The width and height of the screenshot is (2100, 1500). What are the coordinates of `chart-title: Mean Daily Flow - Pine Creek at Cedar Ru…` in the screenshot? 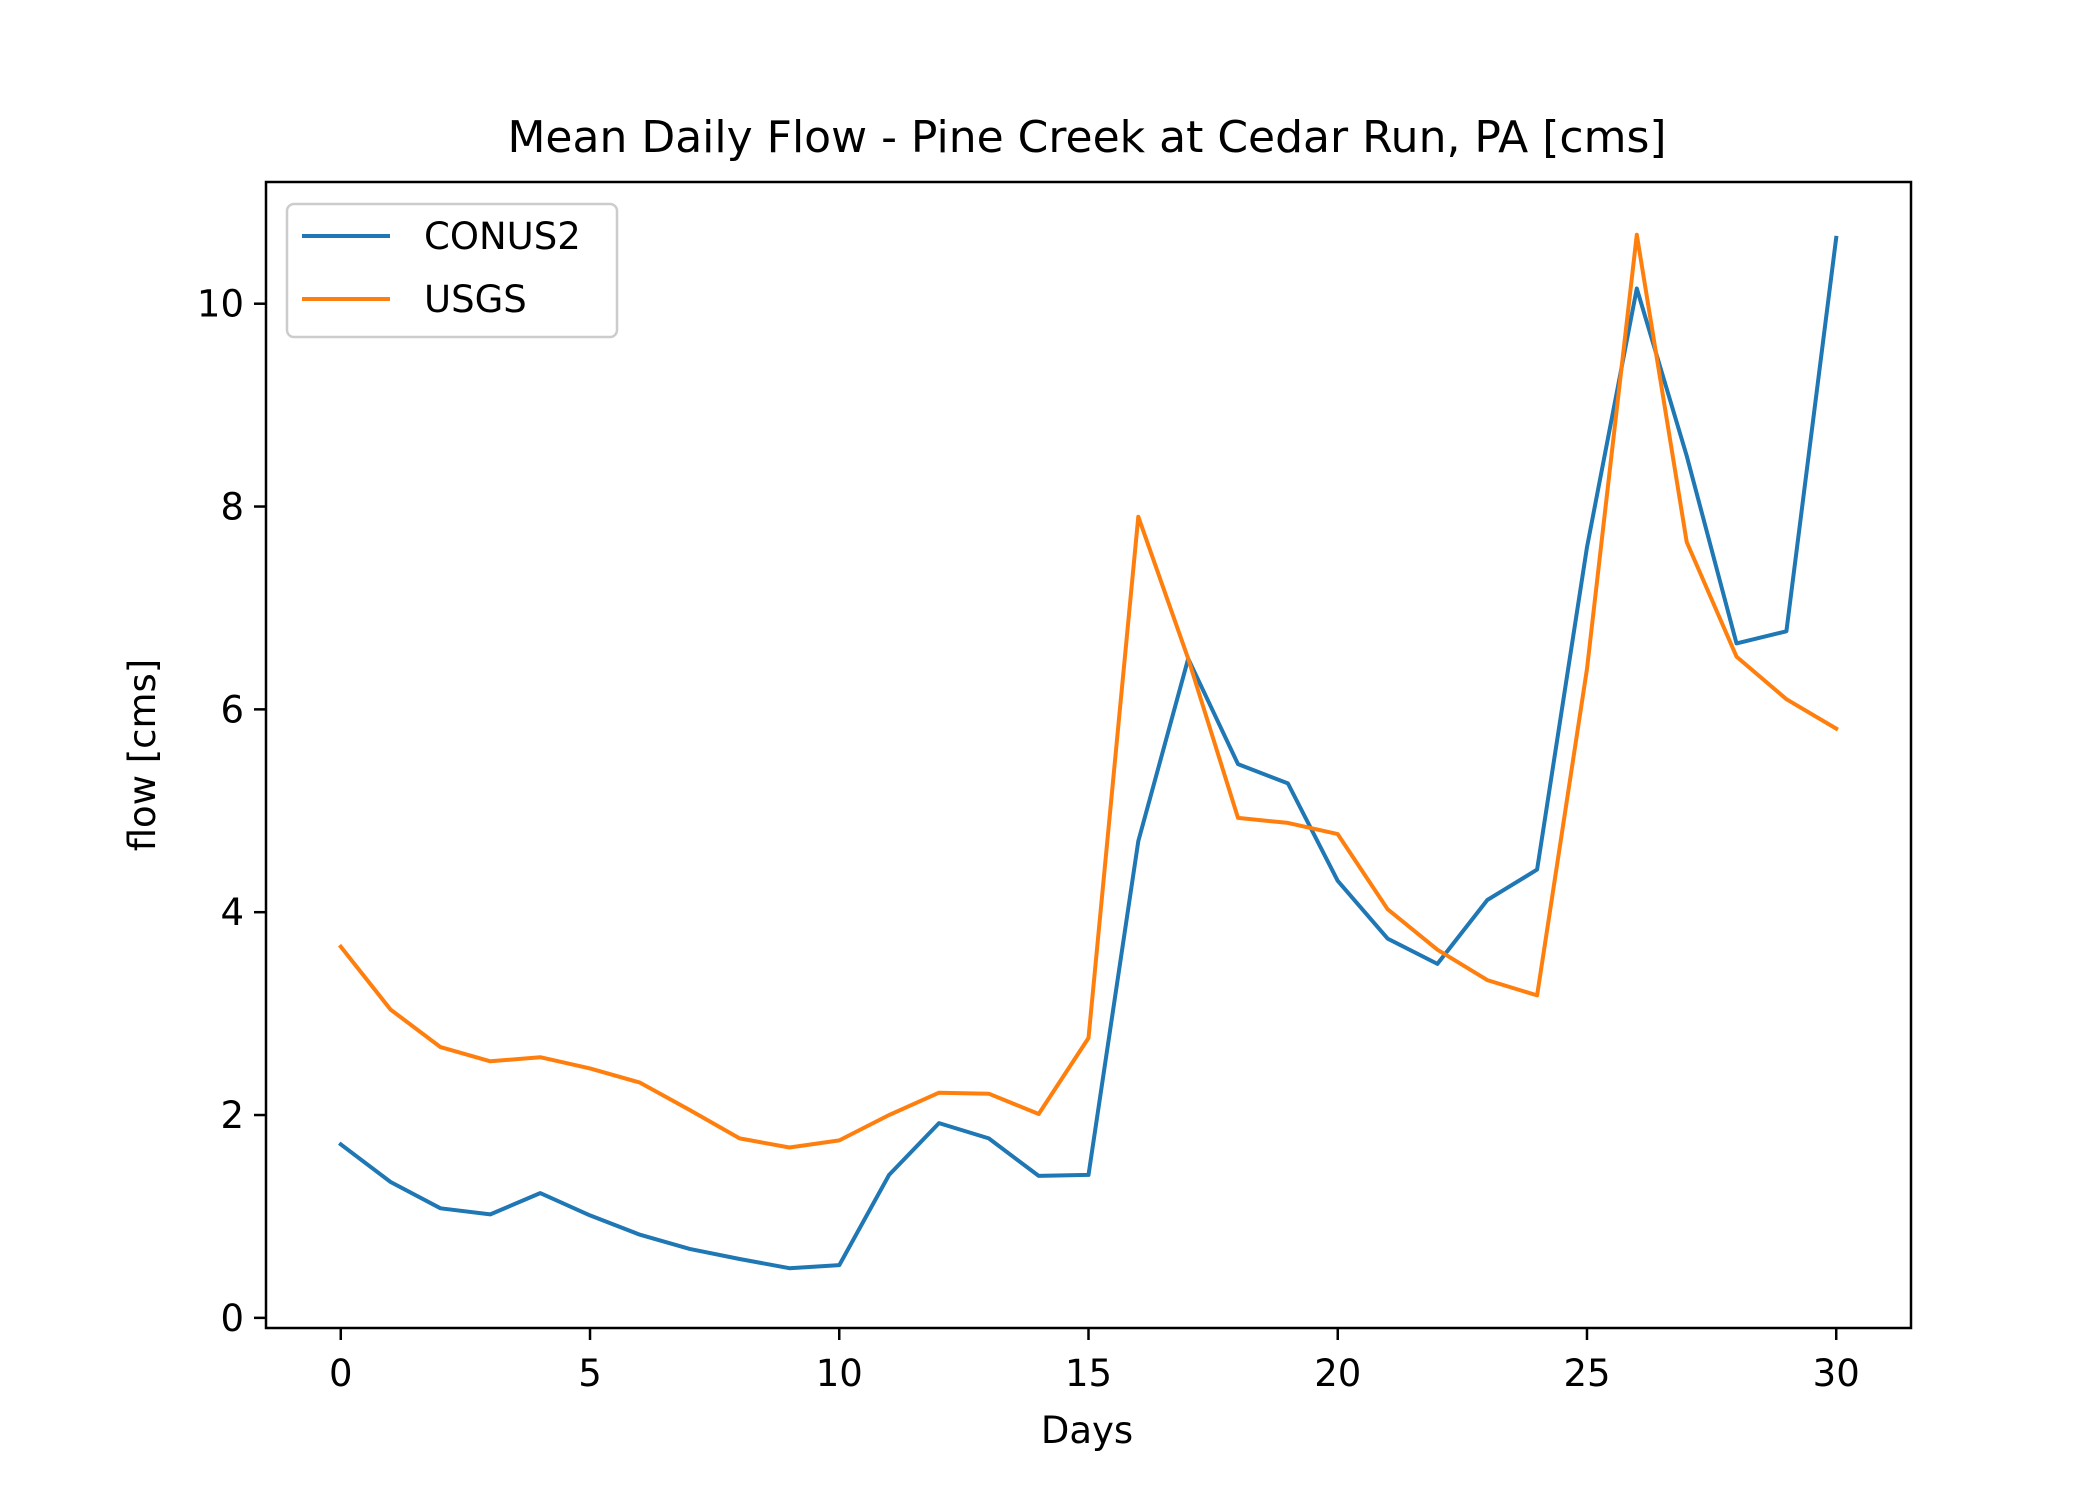 It's located at (1086, 137).